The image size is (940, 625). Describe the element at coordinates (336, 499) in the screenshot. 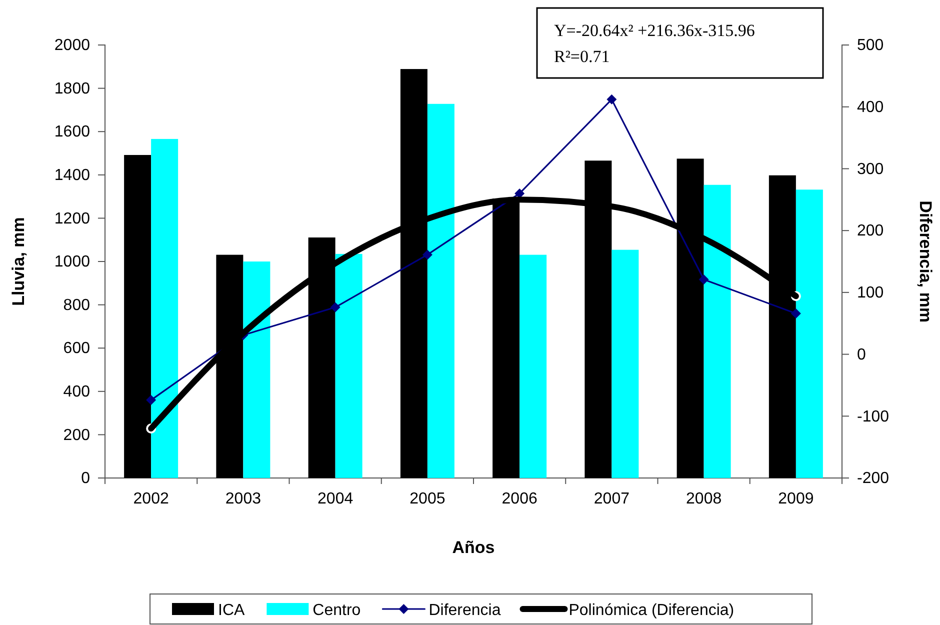

I see `x-tick-label: 2004` at that location.